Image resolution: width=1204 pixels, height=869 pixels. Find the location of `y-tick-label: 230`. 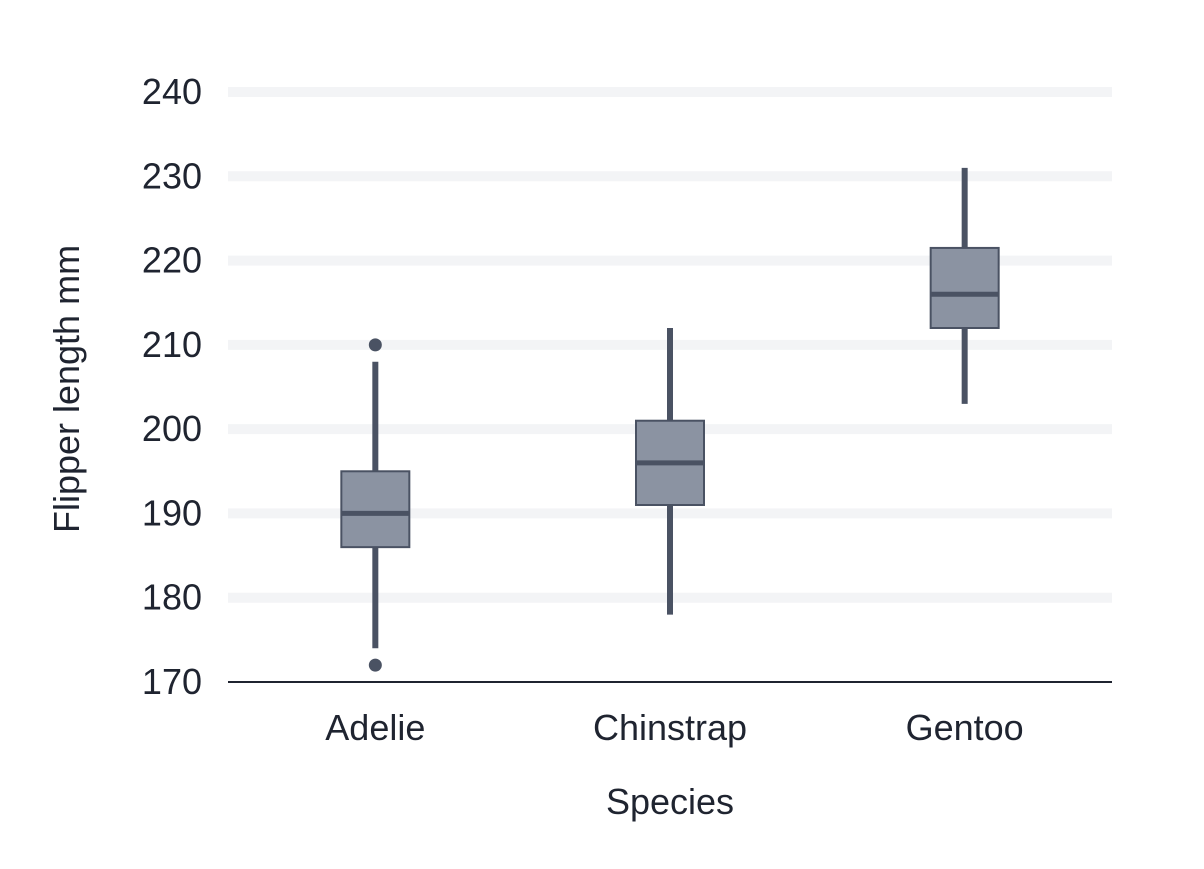

y-tick-label: 230 is located at coordinates (172, 175).